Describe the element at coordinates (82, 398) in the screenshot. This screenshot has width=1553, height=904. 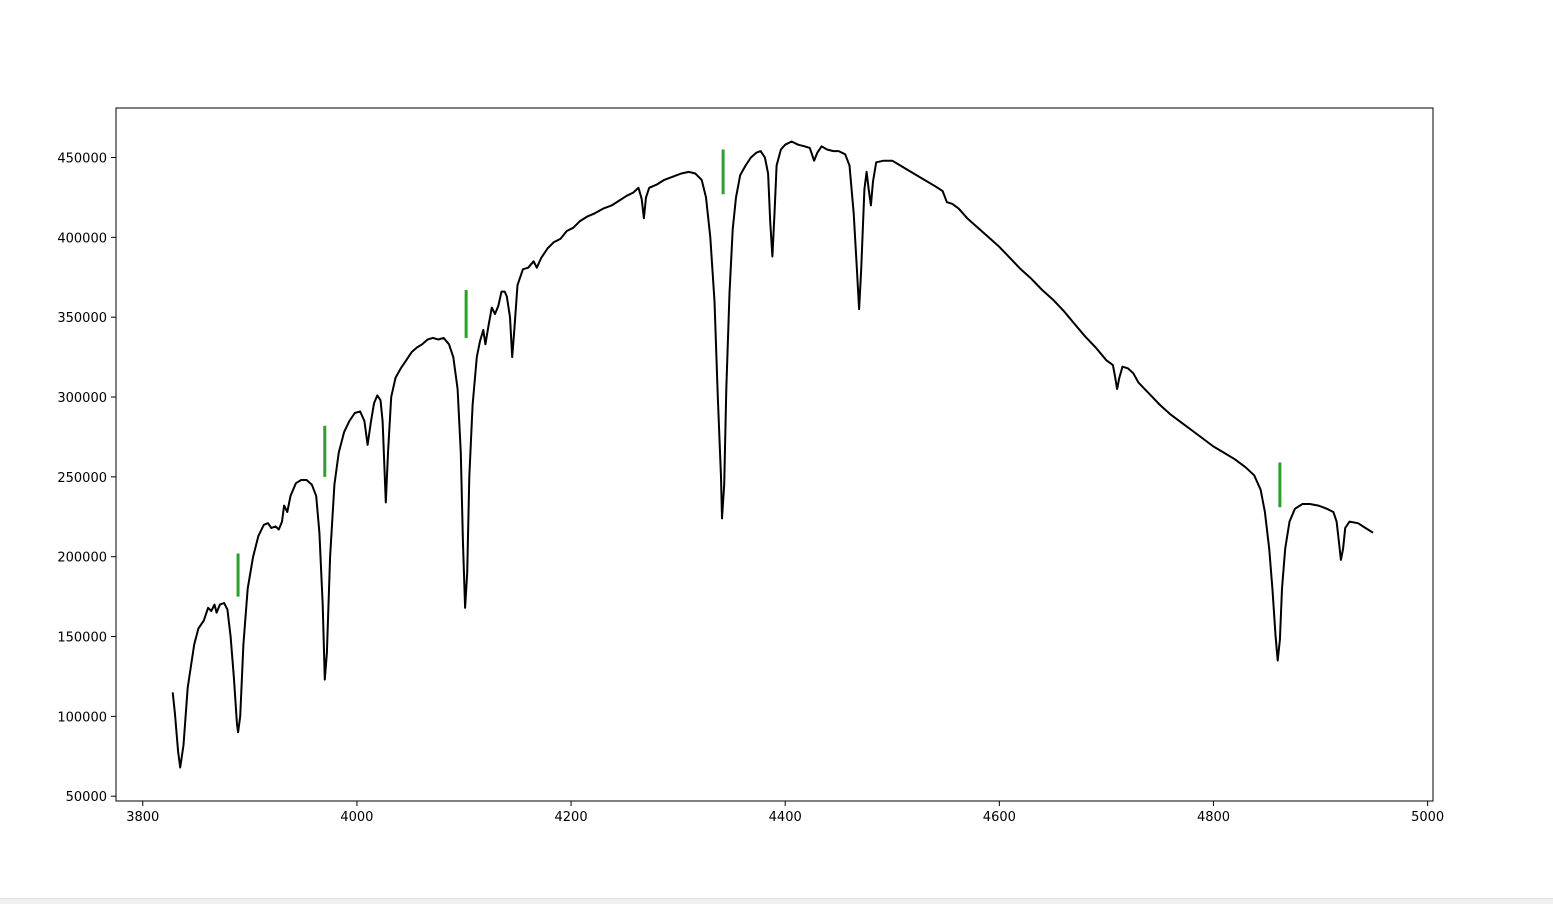
I see `y-tick-label-5: 300000` at that location.